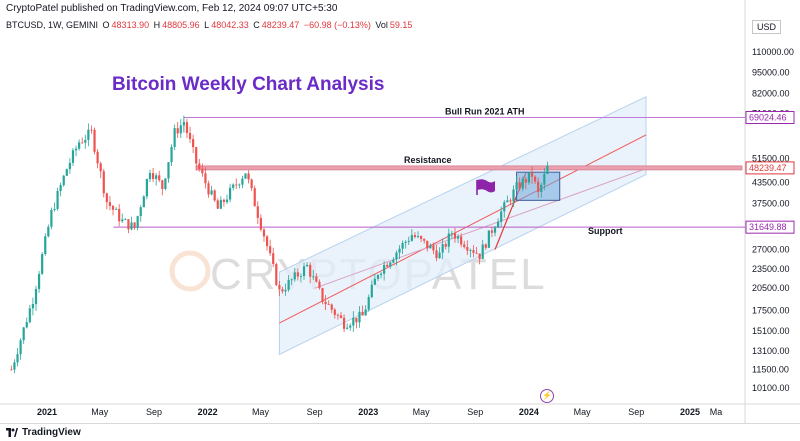 Image resolution: width=800 pixels, height=441 pixels. Describe the element at coordinates (52, 25) in the screenshot. I see `symbol-label: BTCUSD, 1W, GEMINI` at that location.